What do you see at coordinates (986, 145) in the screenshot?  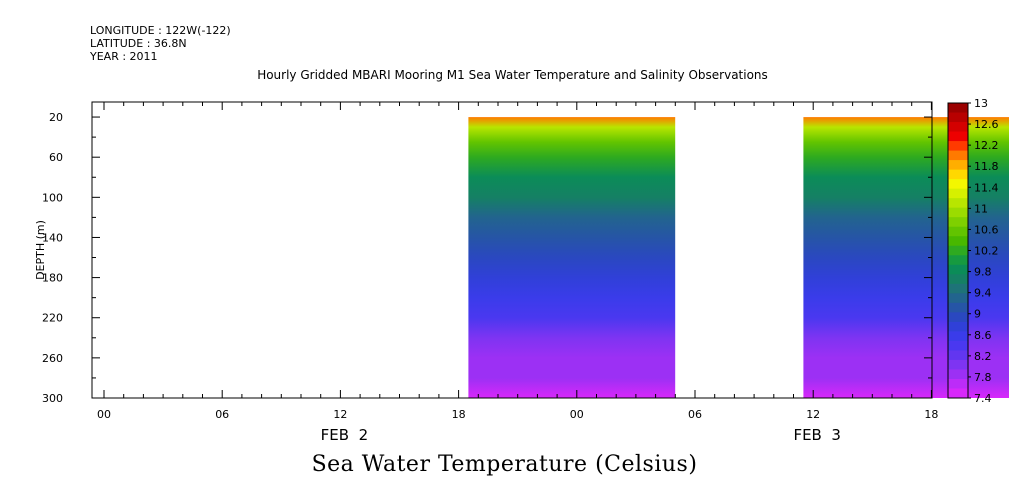 I see `colorbar-label: 12.2` at bounding box center [986, 145].